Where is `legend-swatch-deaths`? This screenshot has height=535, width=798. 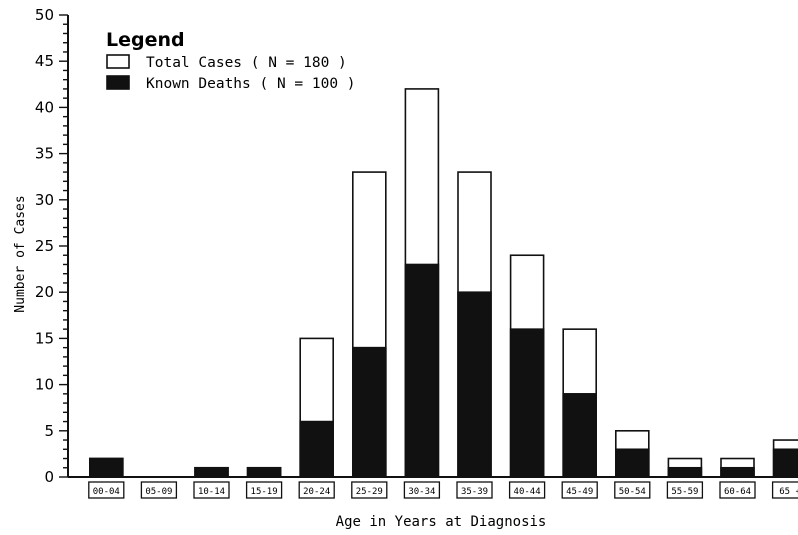 legend-swatch-deaths is located at coordinates (118, 82).